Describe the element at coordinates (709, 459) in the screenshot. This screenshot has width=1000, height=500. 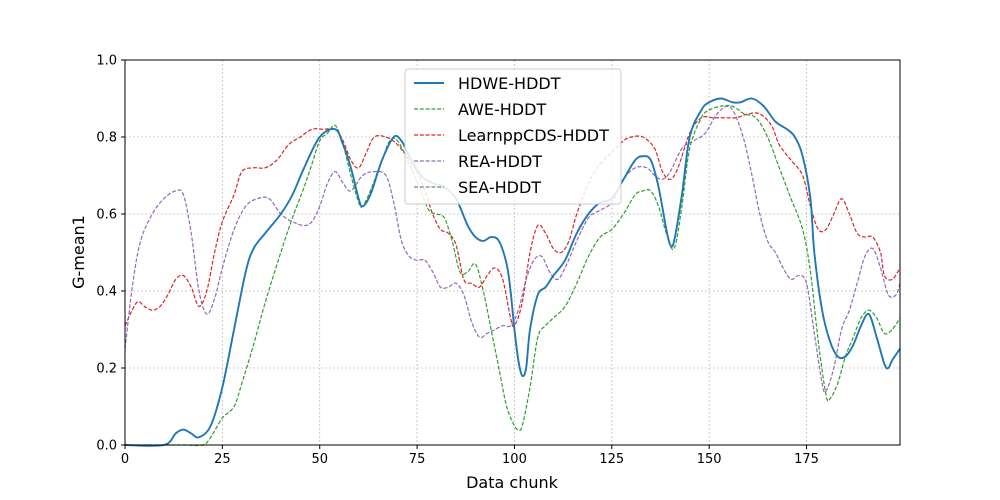
I see `x-tick-label: 150` at that location.